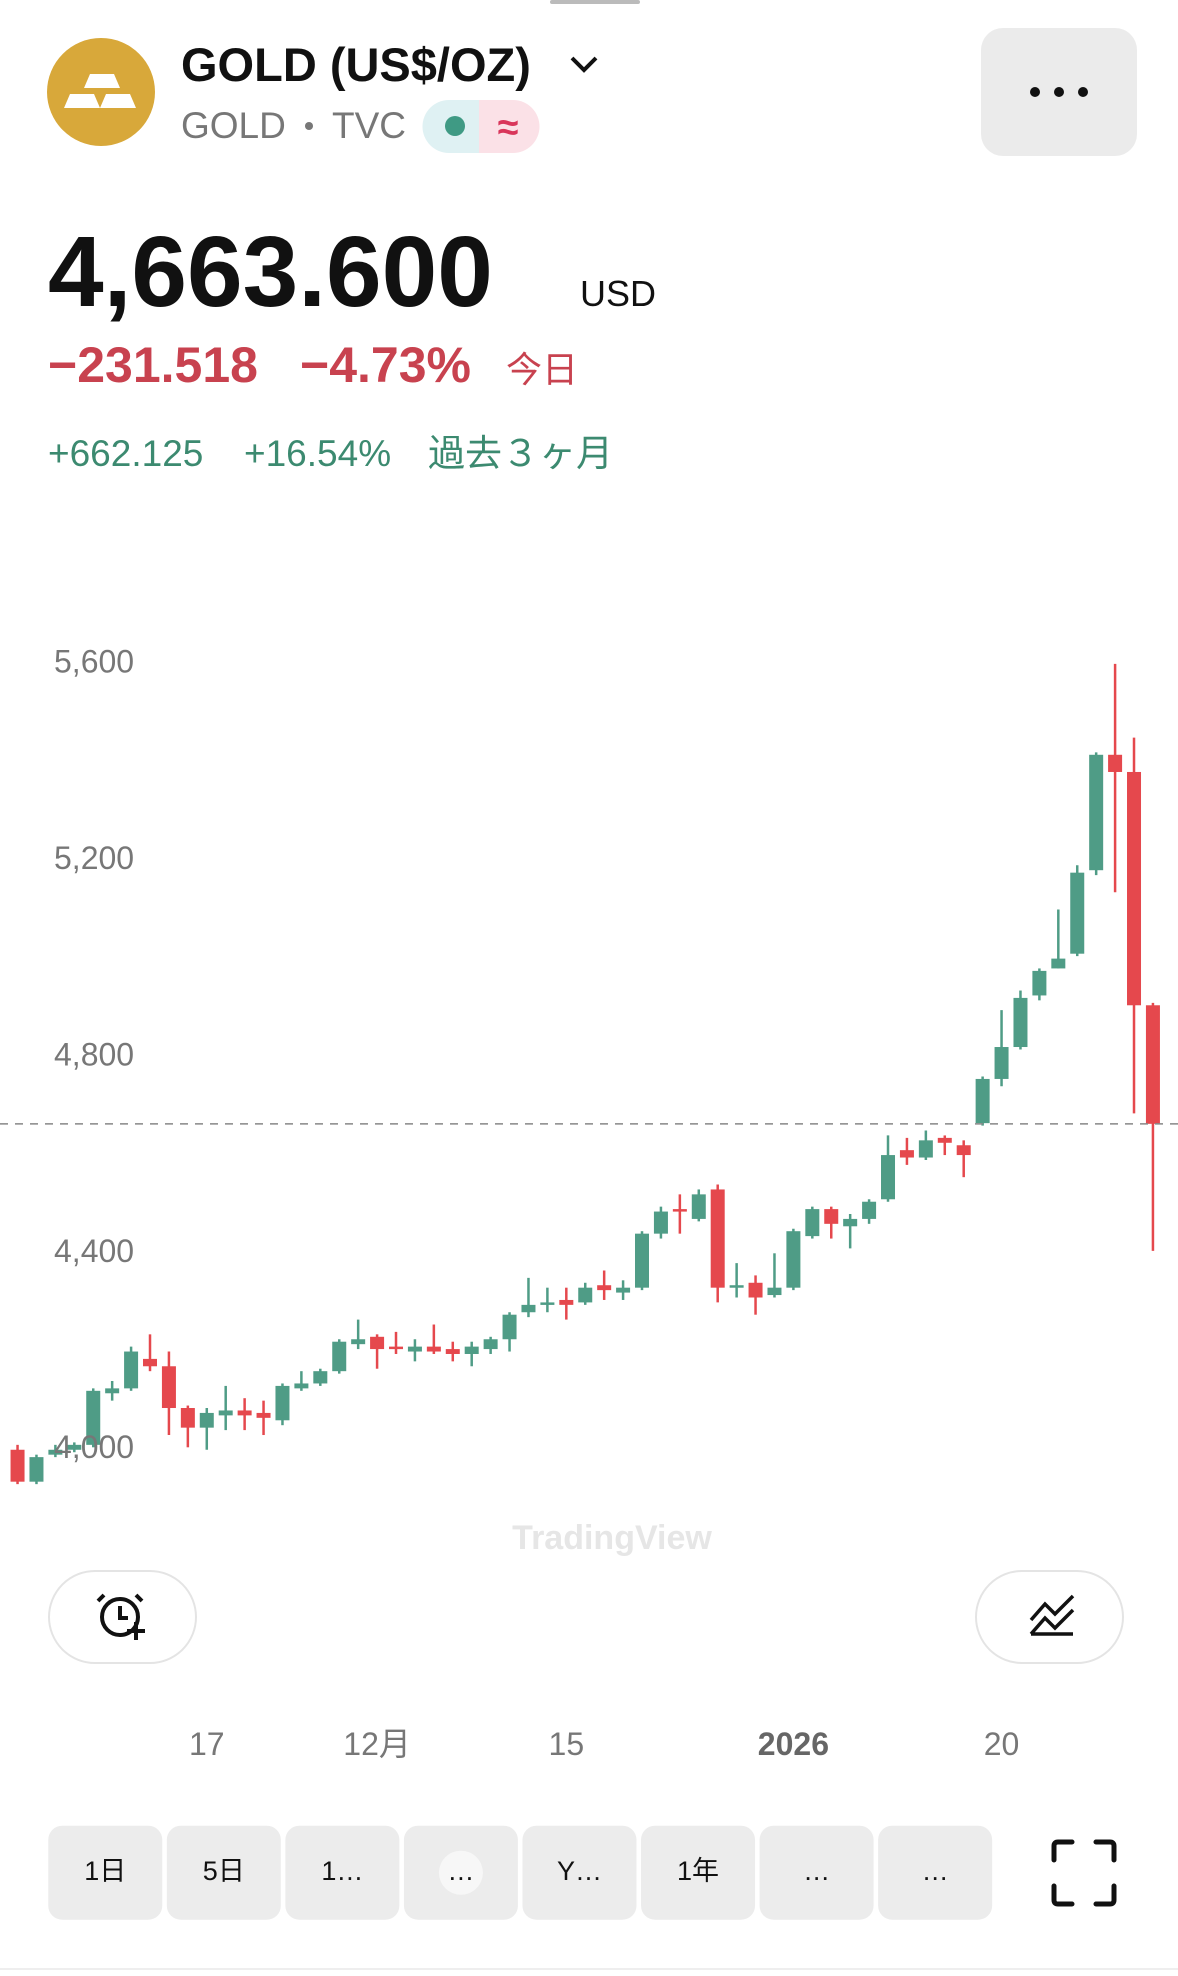 This screenshot has height=1976, width=1178. What do you see at coordinates (94, 1447) in the screenshot?
I see `y-tick-label: 4,000` at bounding box center [94, 1447].